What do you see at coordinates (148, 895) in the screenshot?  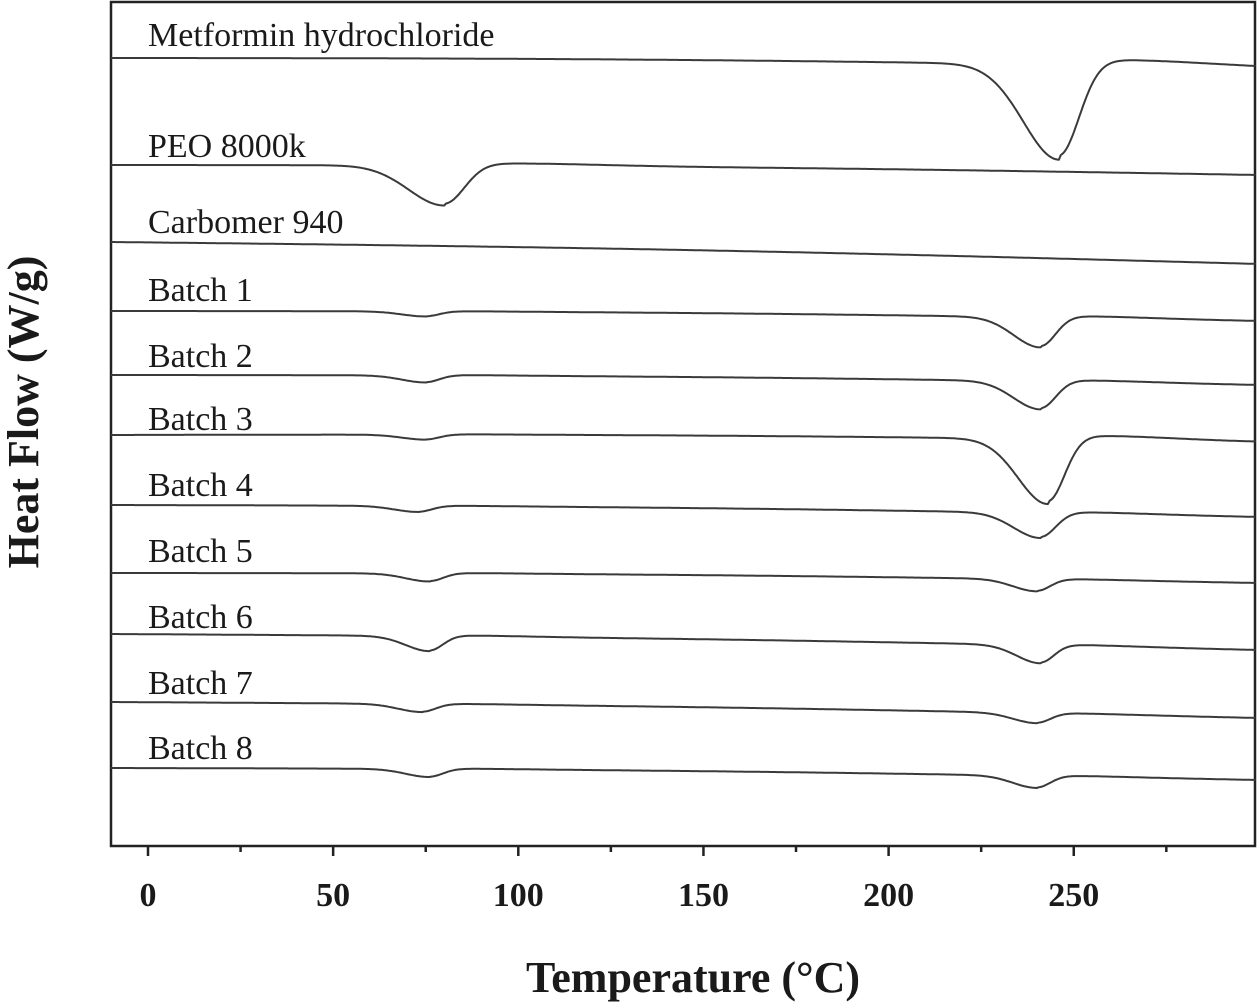 I see `x-tick-label: 0` at bounding box center [148, 895].